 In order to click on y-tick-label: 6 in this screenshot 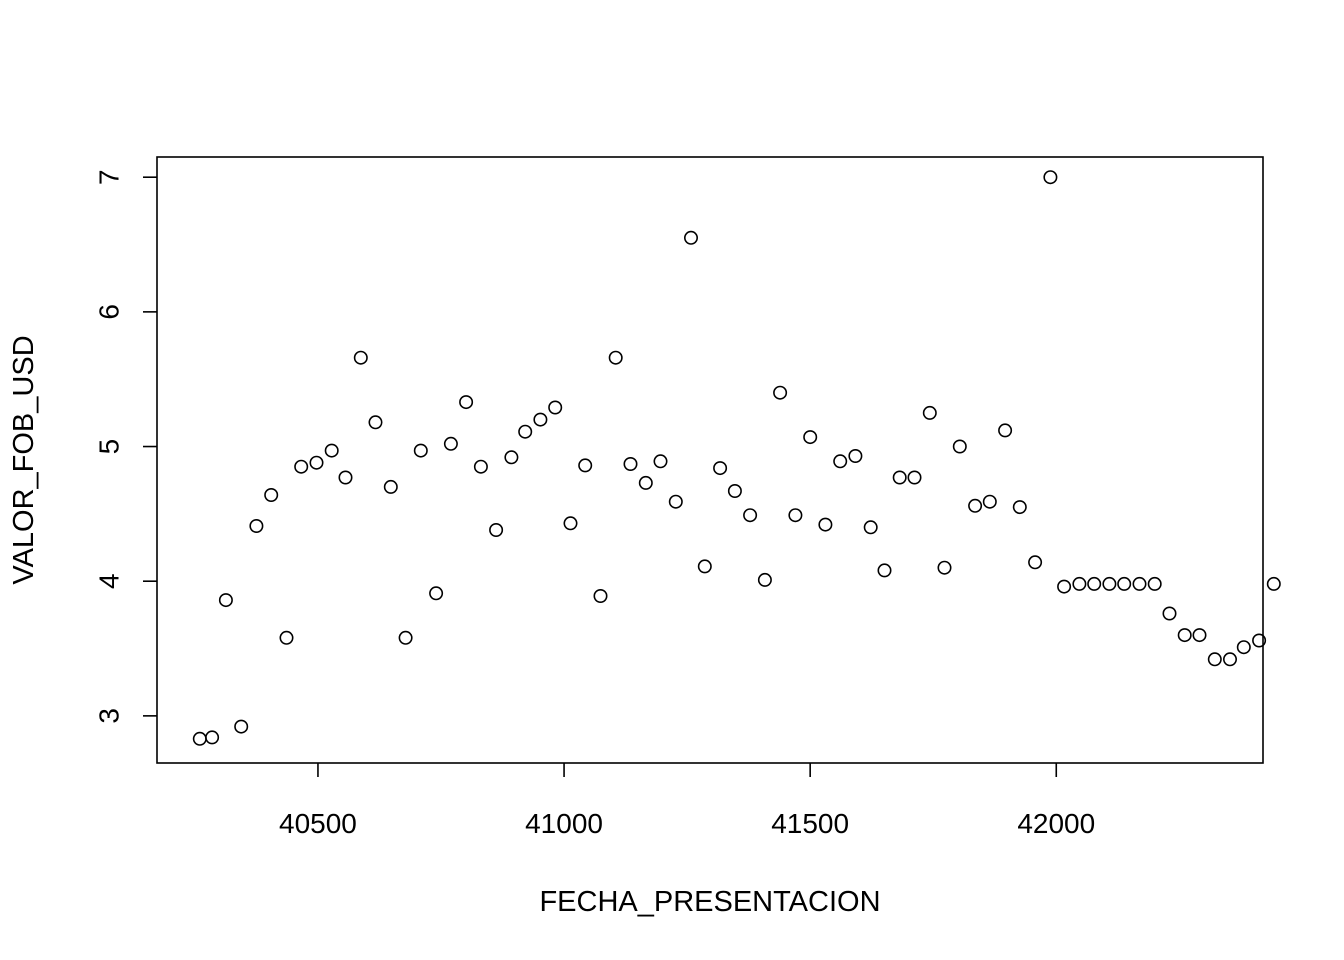, I will do `click(109, 312)`.